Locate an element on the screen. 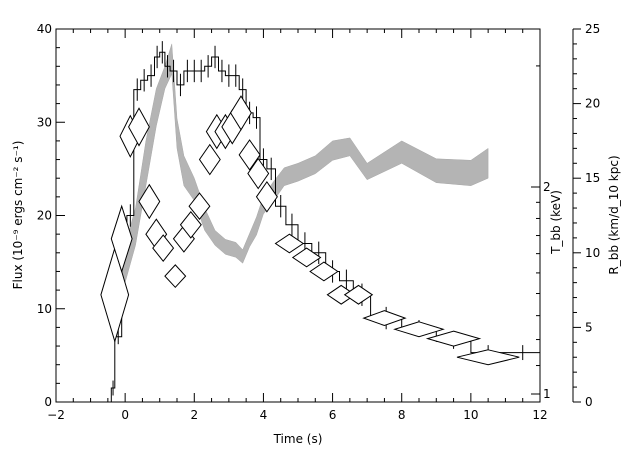 The width and height of the screenshot is (640, 461). x-tick-label: −2 is located at coordinates (56, 415).